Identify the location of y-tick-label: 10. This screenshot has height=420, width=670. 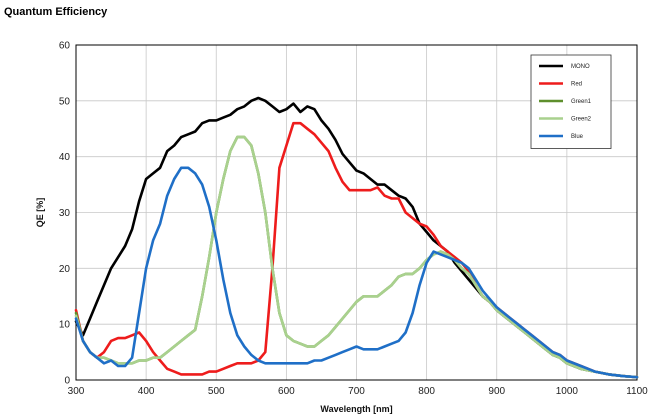
(65, 325).